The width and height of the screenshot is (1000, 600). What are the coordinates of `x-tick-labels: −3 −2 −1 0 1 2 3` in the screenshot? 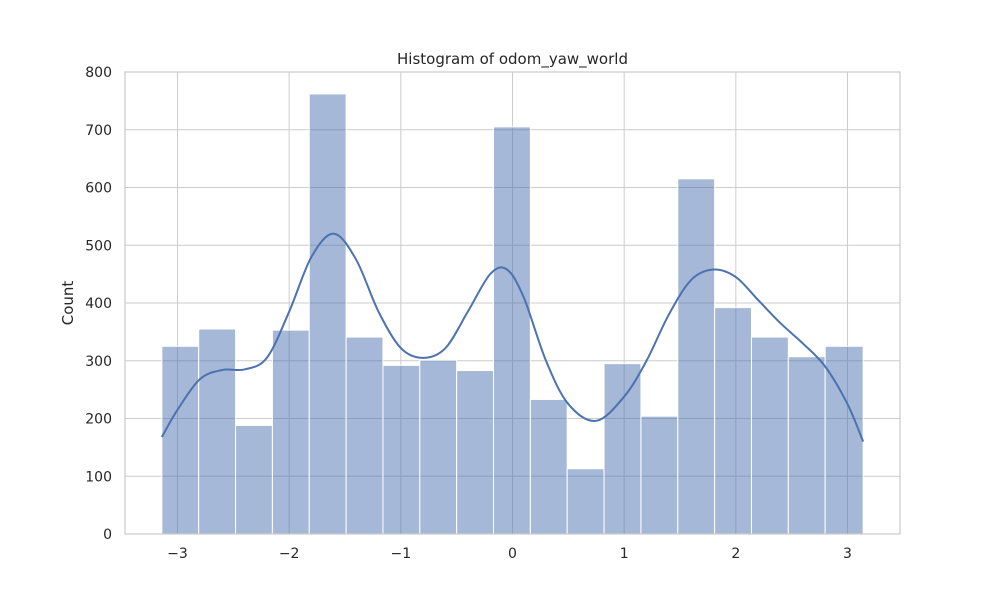 It's located at (509, 554).